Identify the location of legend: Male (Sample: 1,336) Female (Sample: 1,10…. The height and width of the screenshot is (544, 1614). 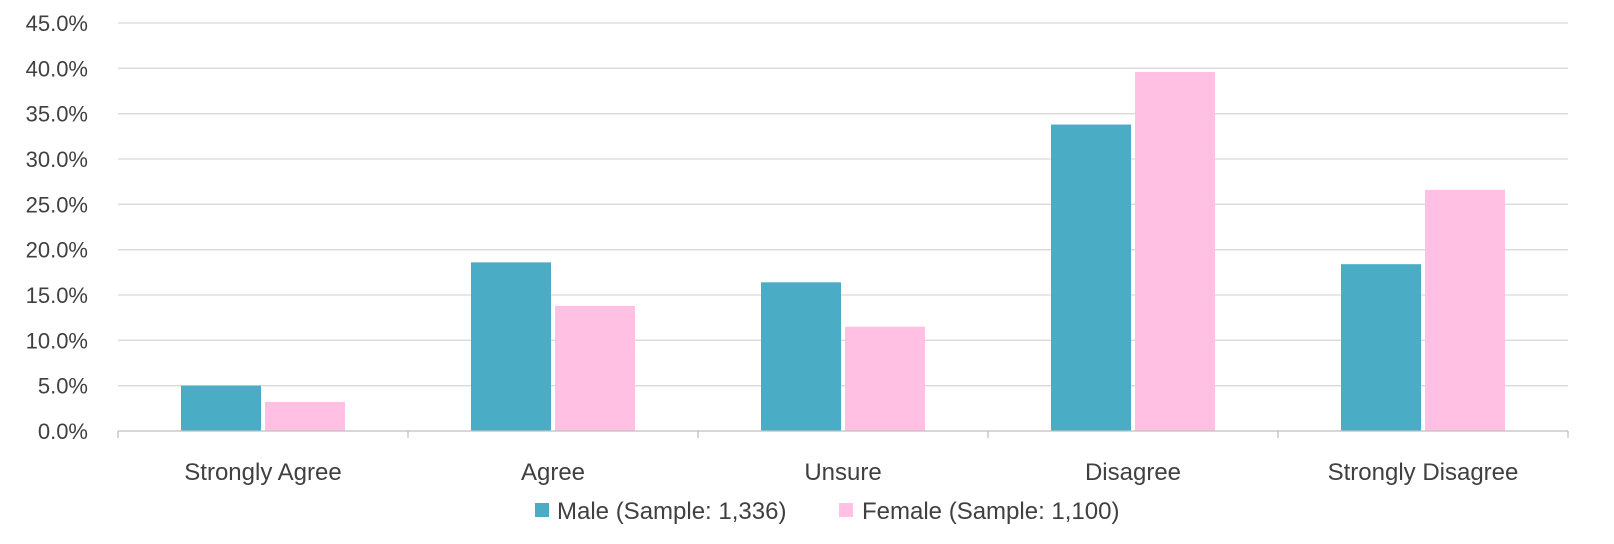
(827, 511).